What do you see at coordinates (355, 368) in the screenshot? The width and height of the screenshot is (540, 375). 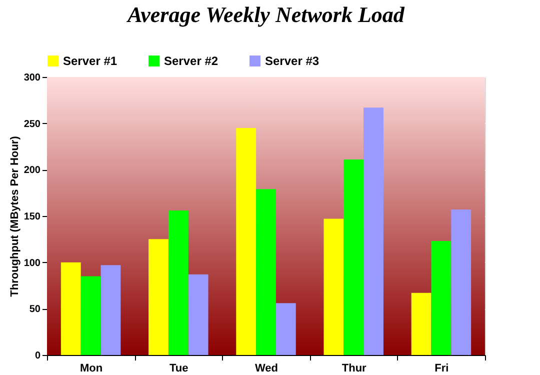 I see `x-tick-label: Thur` at bounding box center [355, 368].